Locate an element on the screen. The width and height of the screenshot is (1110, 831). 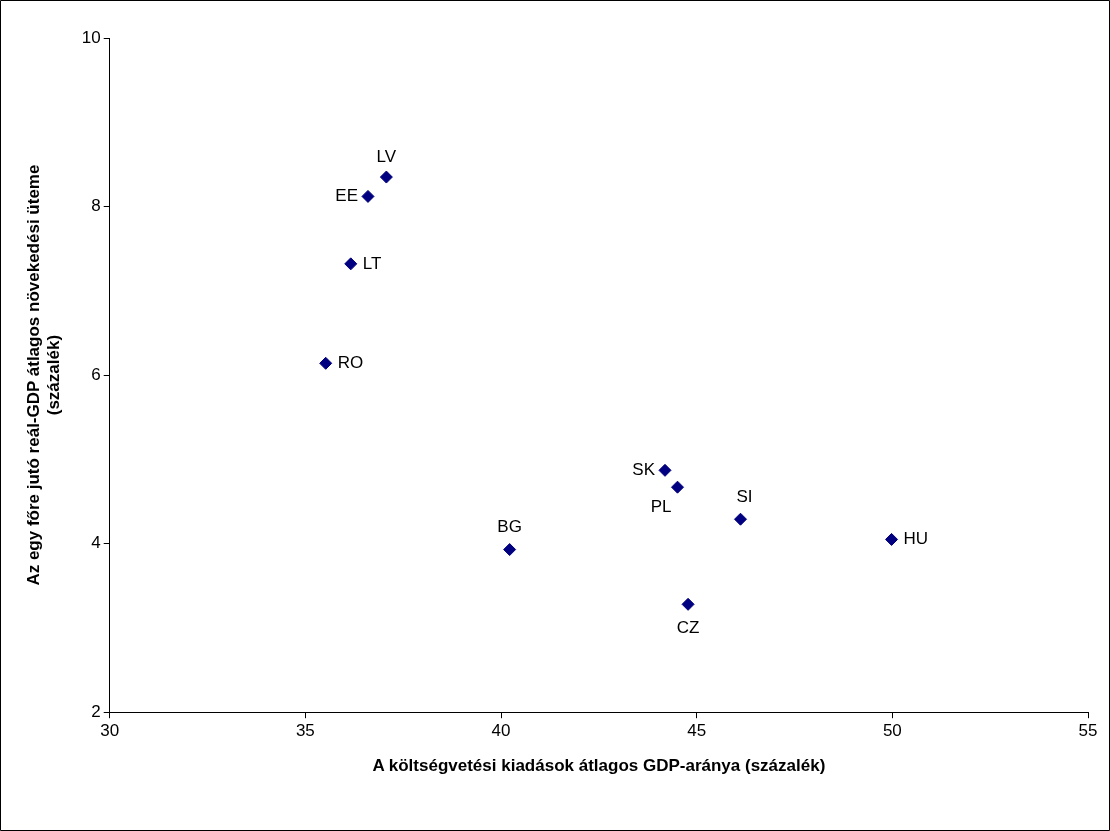
y-tick-label: 4 is located at coordinates (96, 543).